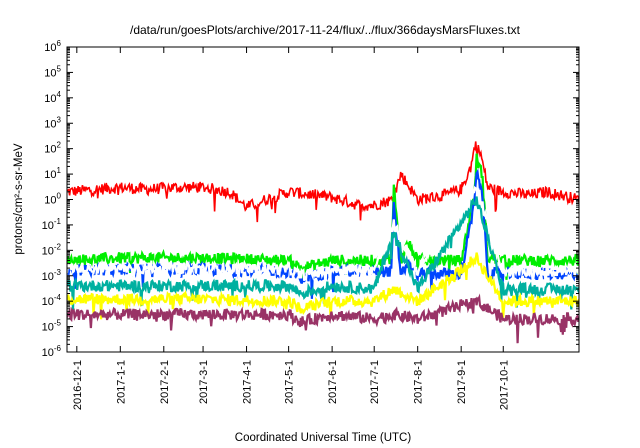 Image resolution: width=640 pixels, height=448 pixels. I want to click on y-tick-label: 10³, so click(52, 122).